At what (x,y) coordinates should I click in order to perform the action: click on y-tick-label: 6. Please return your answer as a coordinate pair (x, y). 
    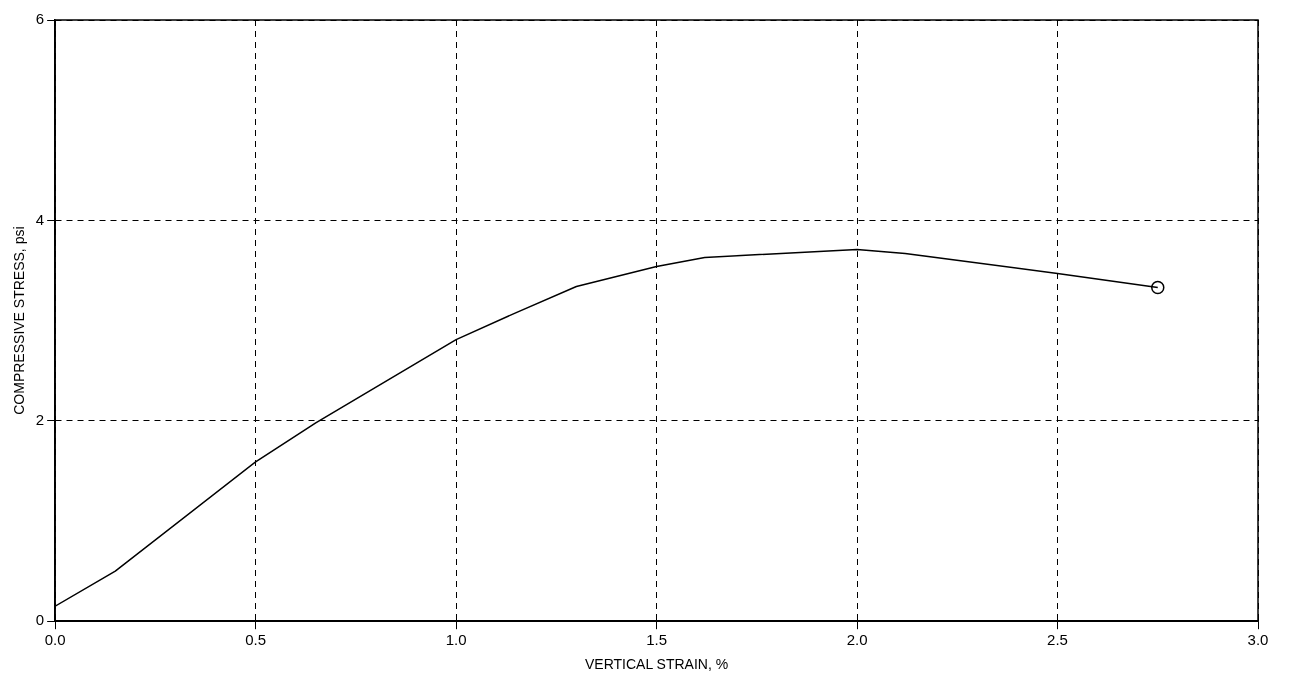
    Looking at the image, I should click on (40, 19).